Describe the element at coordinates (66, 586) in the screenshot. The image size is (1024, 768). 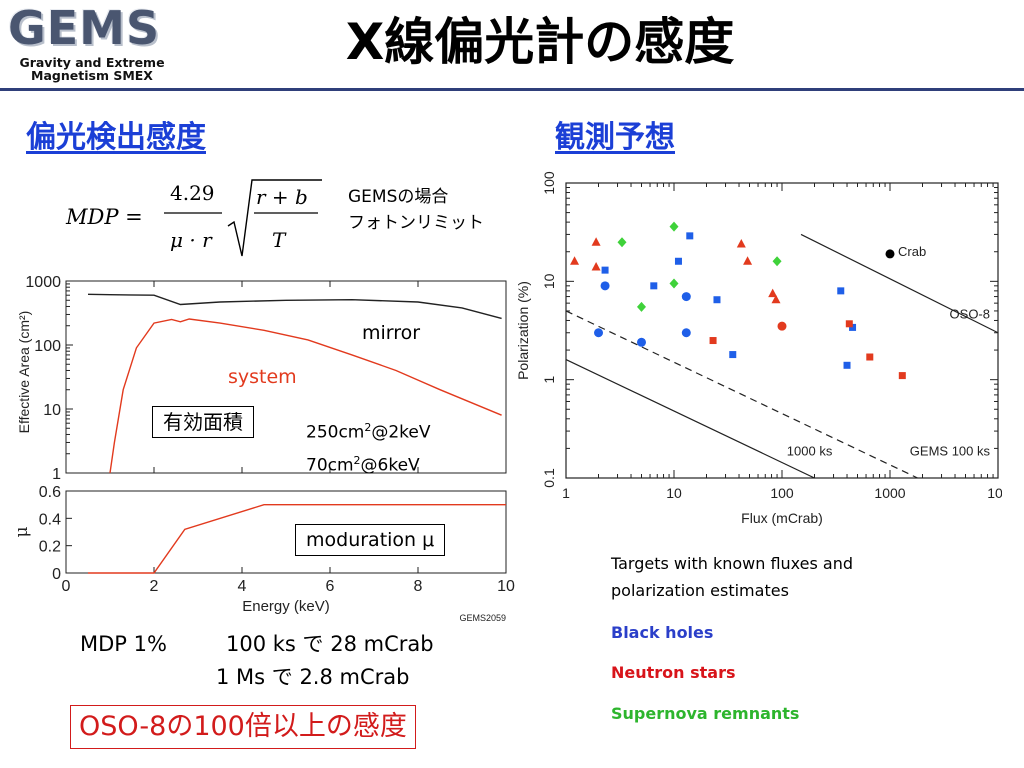
I see `mod-xtick-label: 0` at that location.